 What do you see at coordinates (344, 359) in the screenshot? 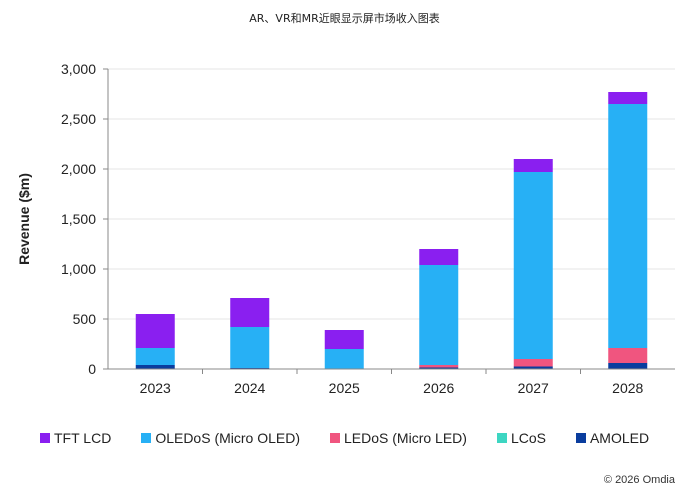
I see `bar-segment-oledos-micro-oled-2025` at bounding box center [344, 359].